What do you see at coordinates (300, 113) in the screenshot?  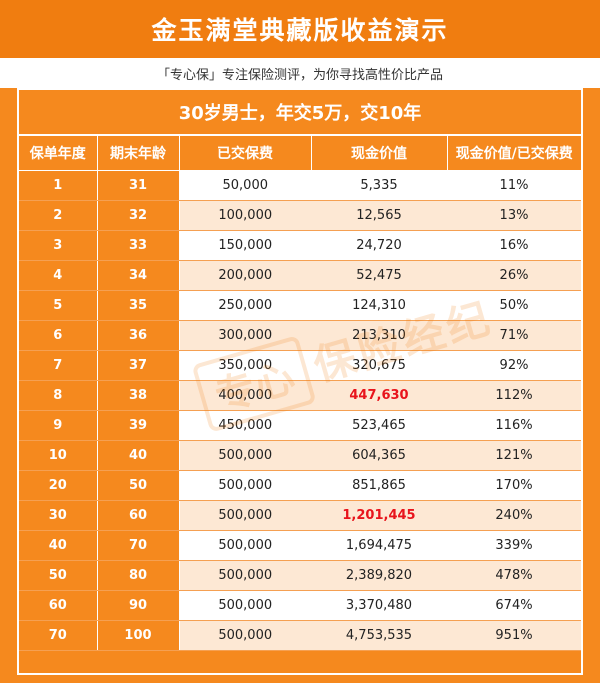 I see `scenario-caption: 30岁男士，年交5万，交10年` at bounding box center [300, 113].